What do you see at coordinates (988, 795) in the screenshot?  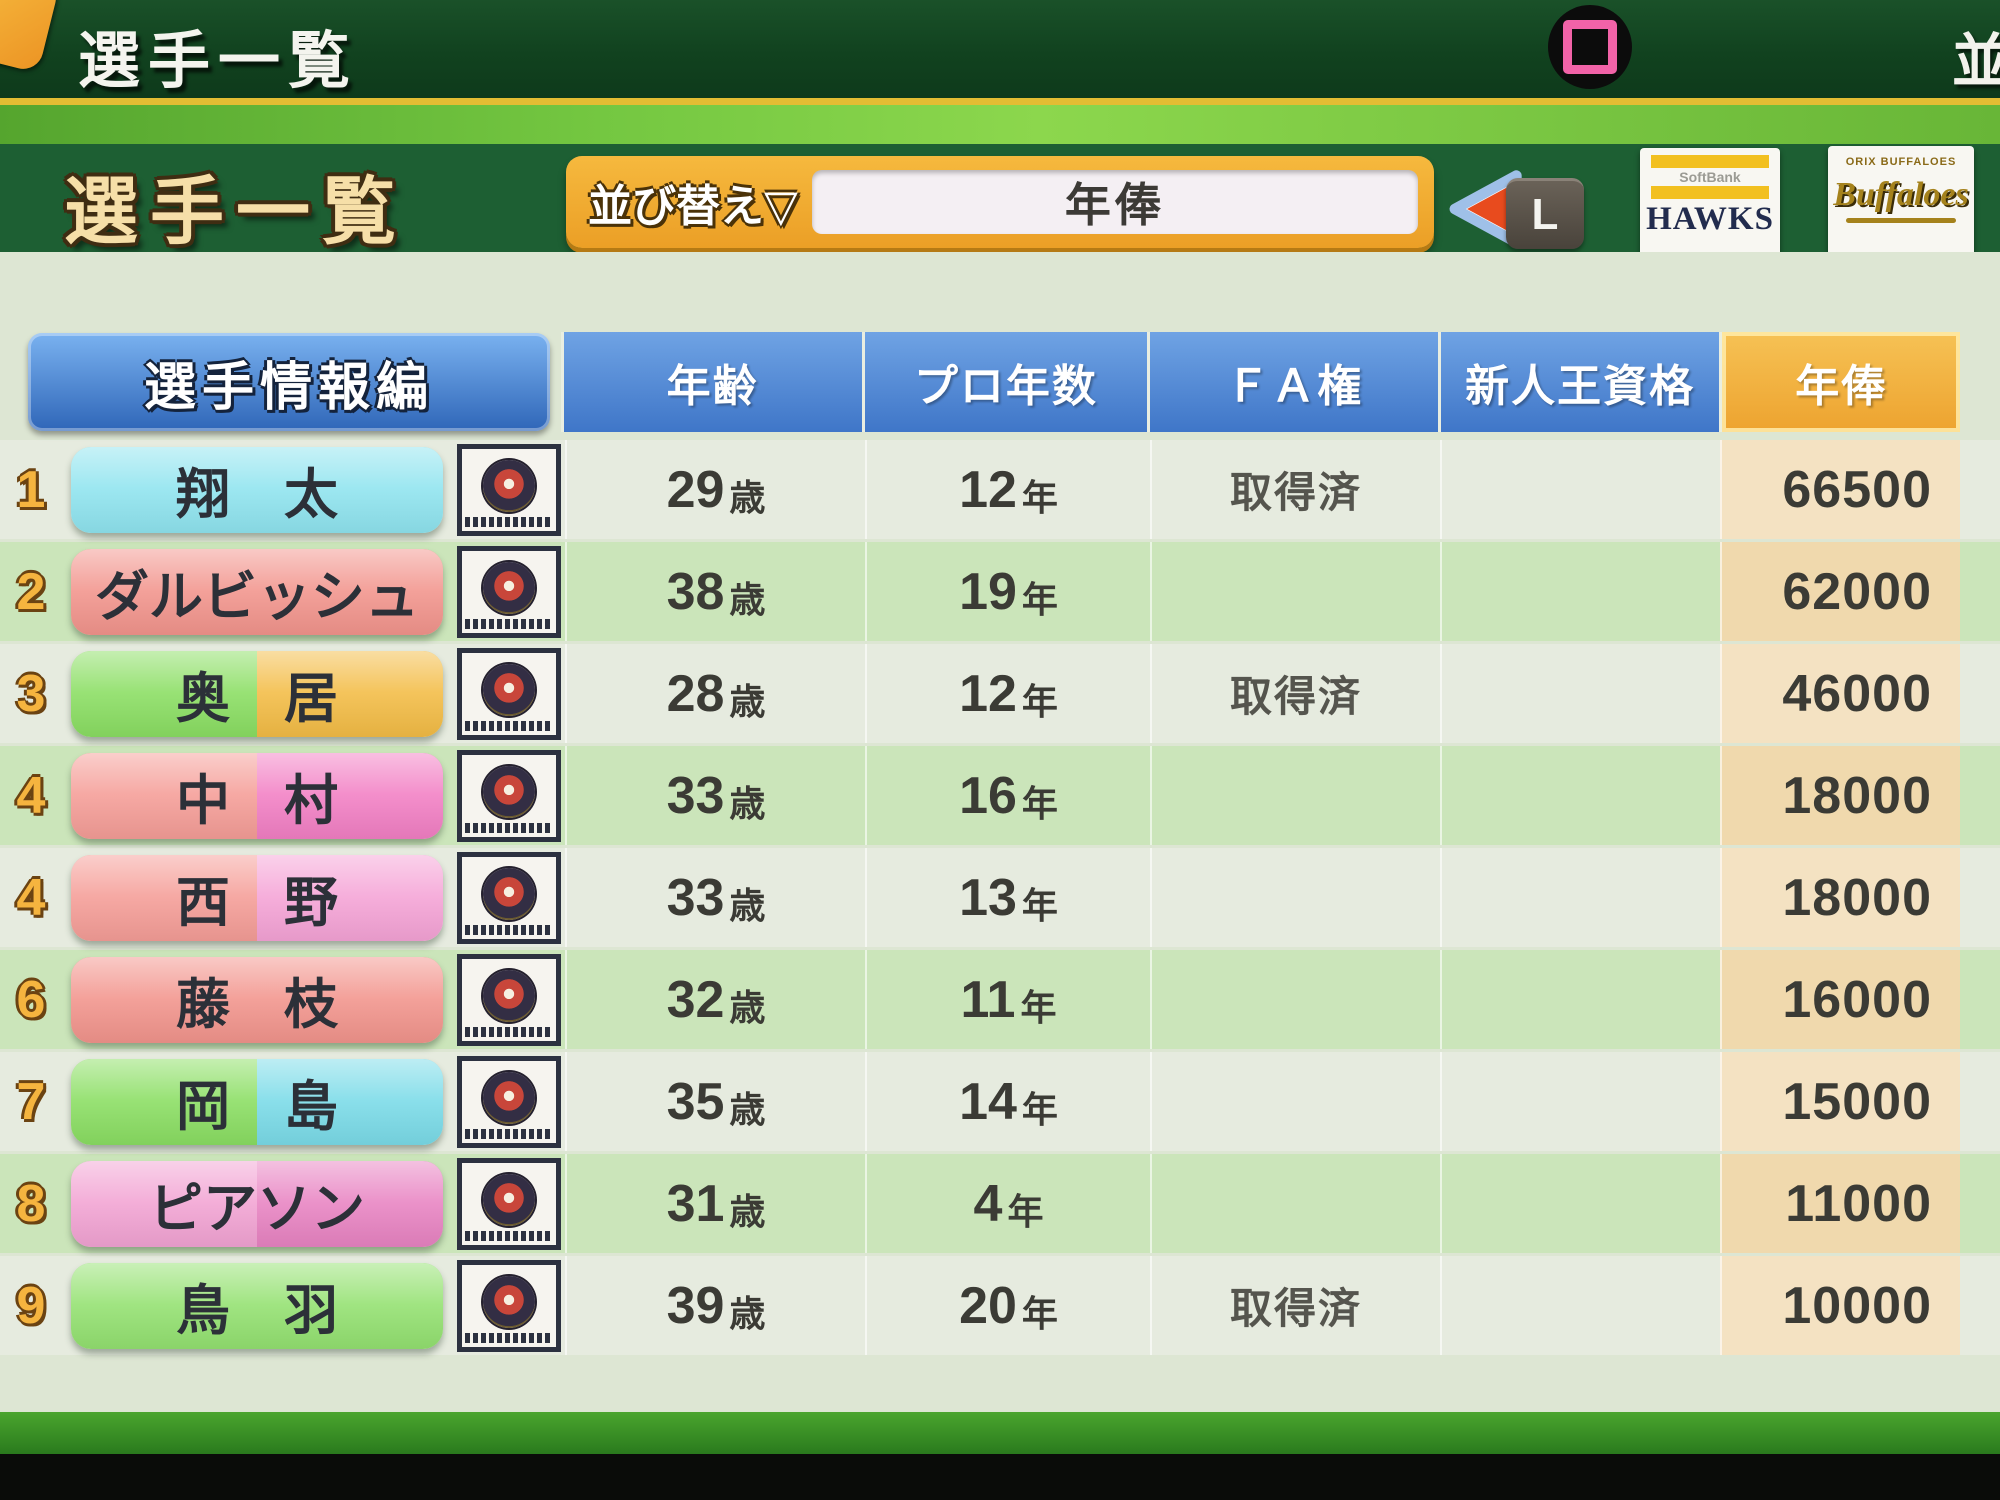 I see `years-value: 16` at bounding box center [988, 795].